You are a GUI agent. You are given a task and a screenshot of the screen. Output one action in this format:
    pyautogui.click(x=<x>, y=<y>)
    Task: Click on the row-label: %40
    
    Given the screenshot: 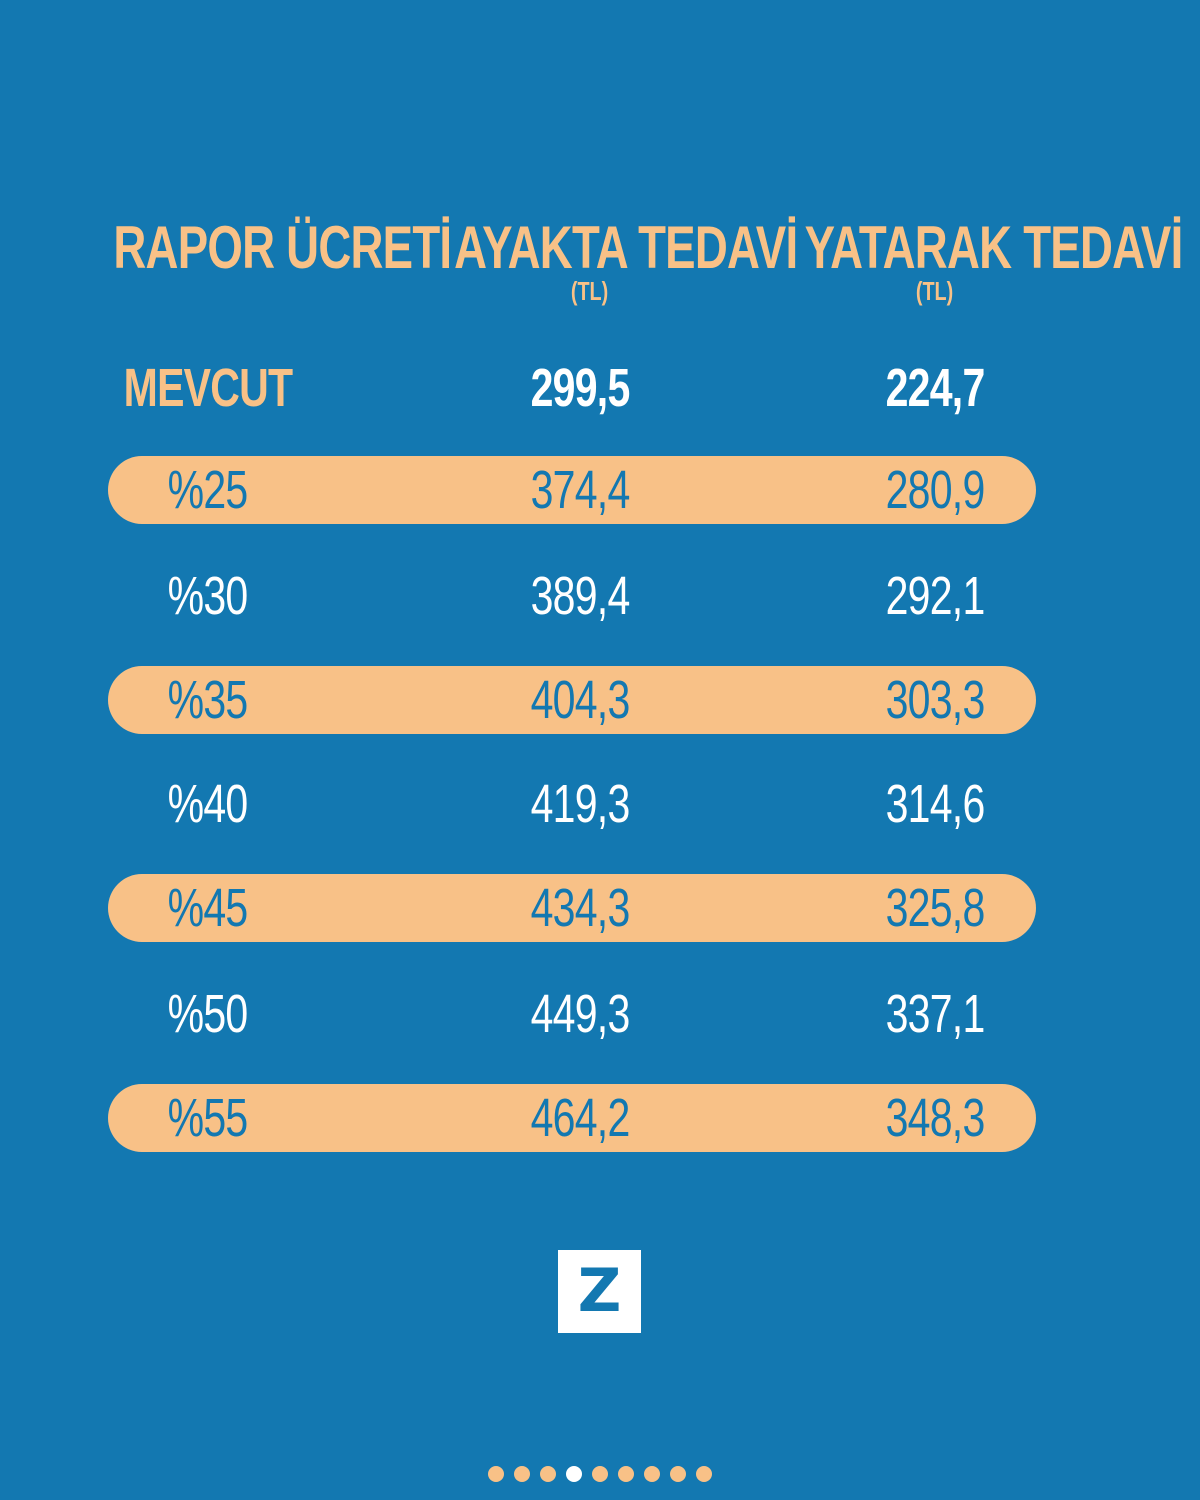 What is the action you would take?
    pyautogui.click(x=208, y=804)
    